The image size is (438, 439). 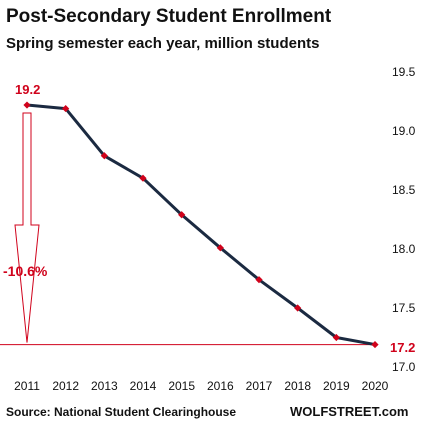 I want to click on y-axis-ticks: 17.0 17.5 18.0 18.5 19.0 19.5, so click(x=404, y=219).